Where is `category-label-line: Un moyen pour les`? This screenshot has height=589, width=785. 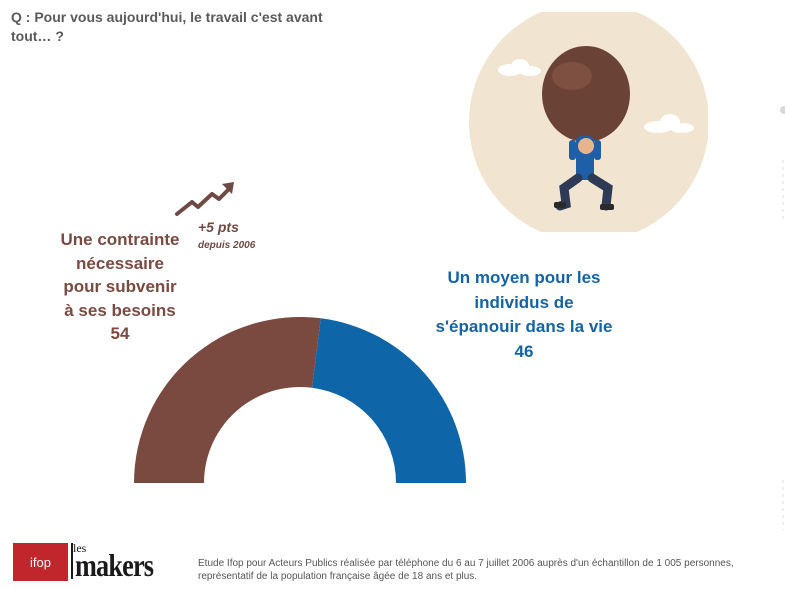 category-label-line: Un moyen pour les is located at coordinates (524, 277).